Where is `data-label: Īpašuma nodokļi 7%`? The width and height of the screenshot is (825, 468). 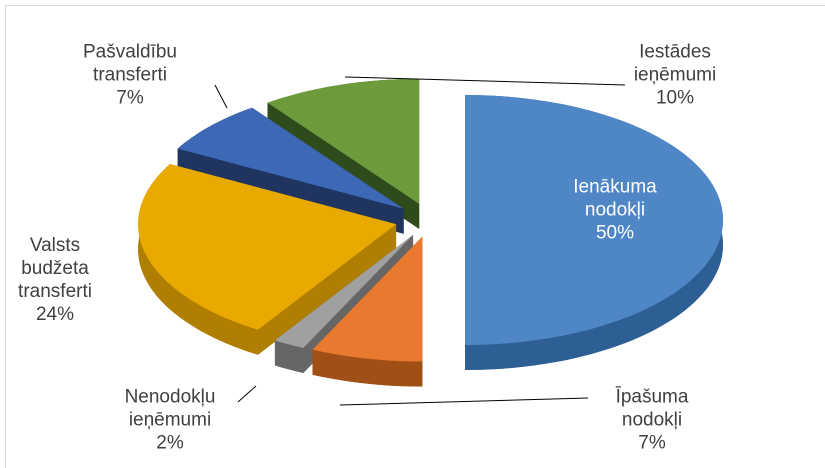
data-label: Īpašuma nodokļi 7% is located at coordinates (652, 420).